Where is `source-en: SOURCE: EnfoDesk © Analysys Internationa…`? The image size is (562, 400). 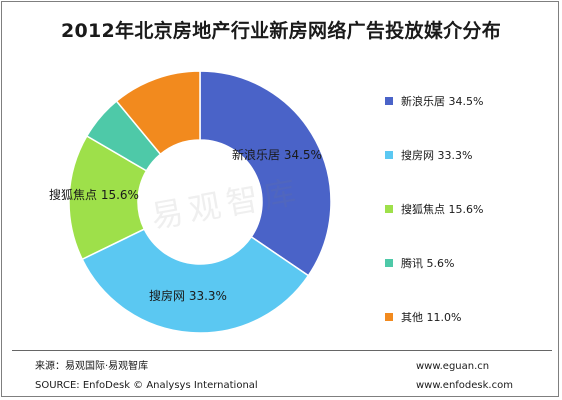
source-en: SOURCE: EnfoDesk © Analysys Internationa… is located at coordinates (146, 385).